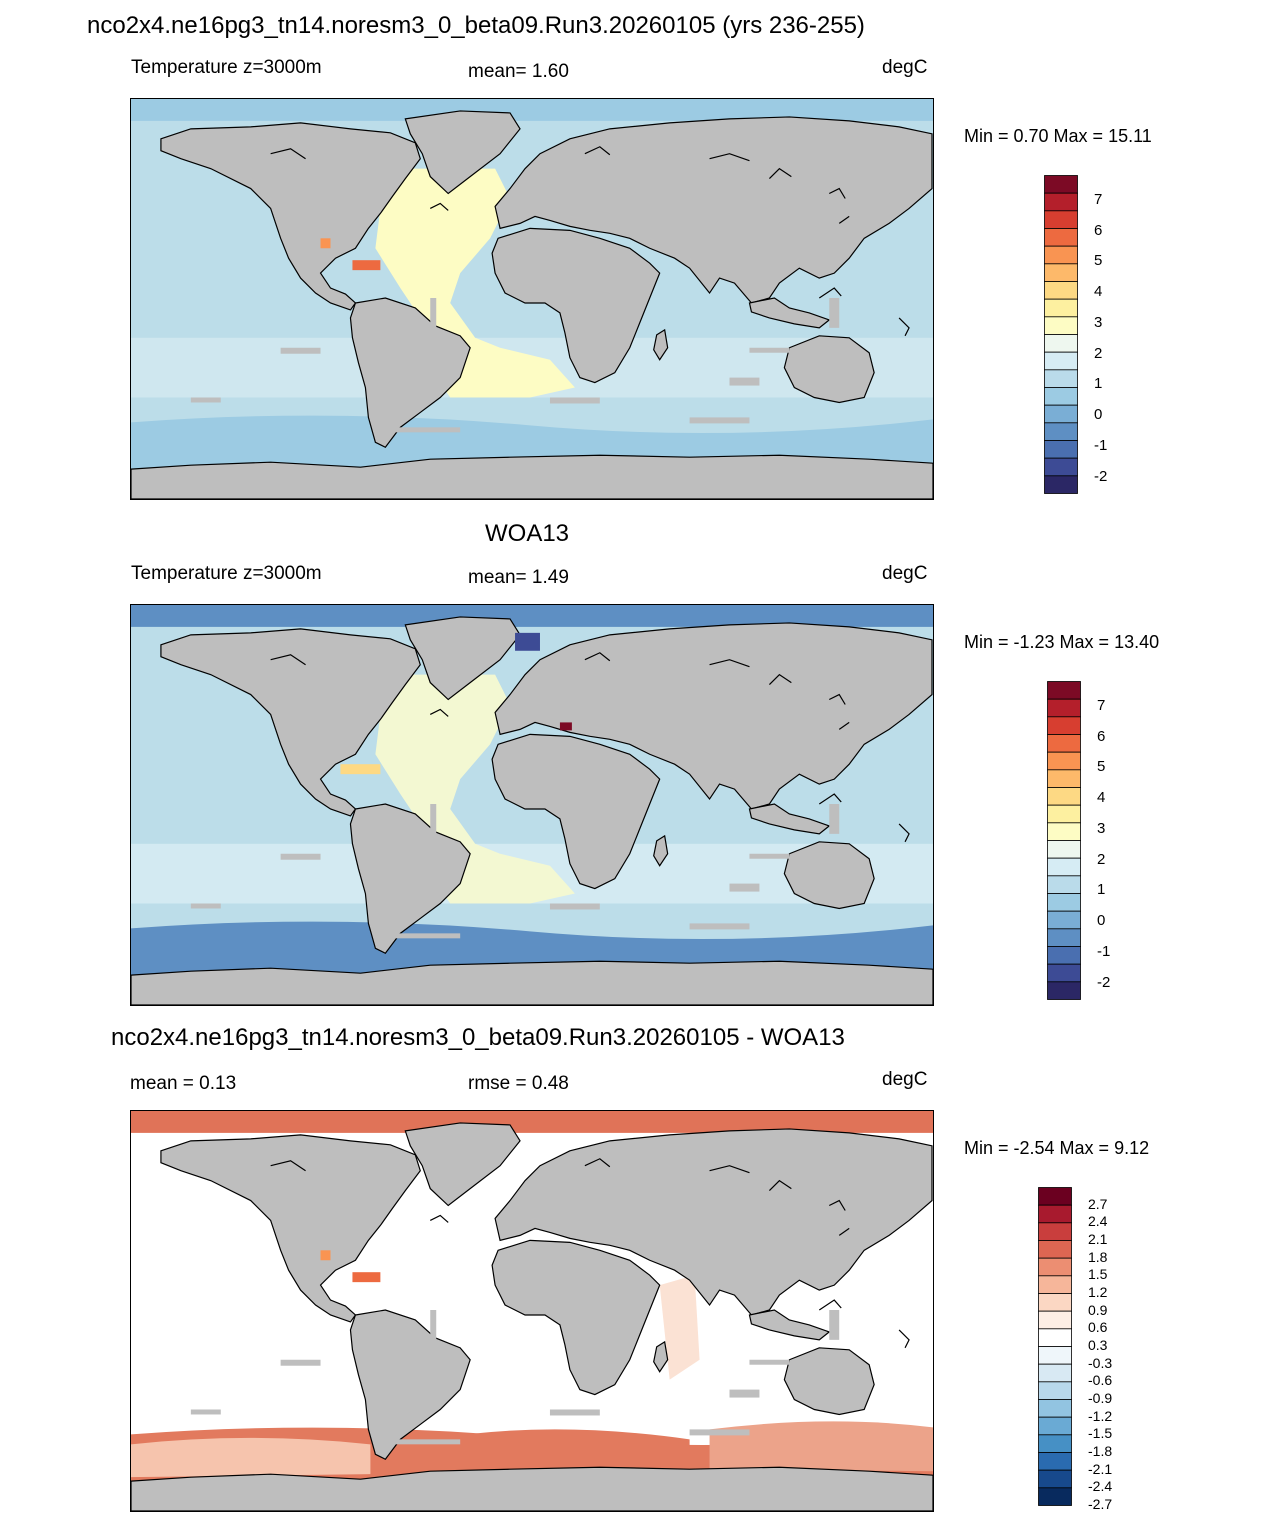 The height and width of the screenshot is (1519, 1285). What do you see at coordinates (1101, 476) in the screenshot?
I see `colorbar-tick-label: -2` at bounding box center [1101, 476].